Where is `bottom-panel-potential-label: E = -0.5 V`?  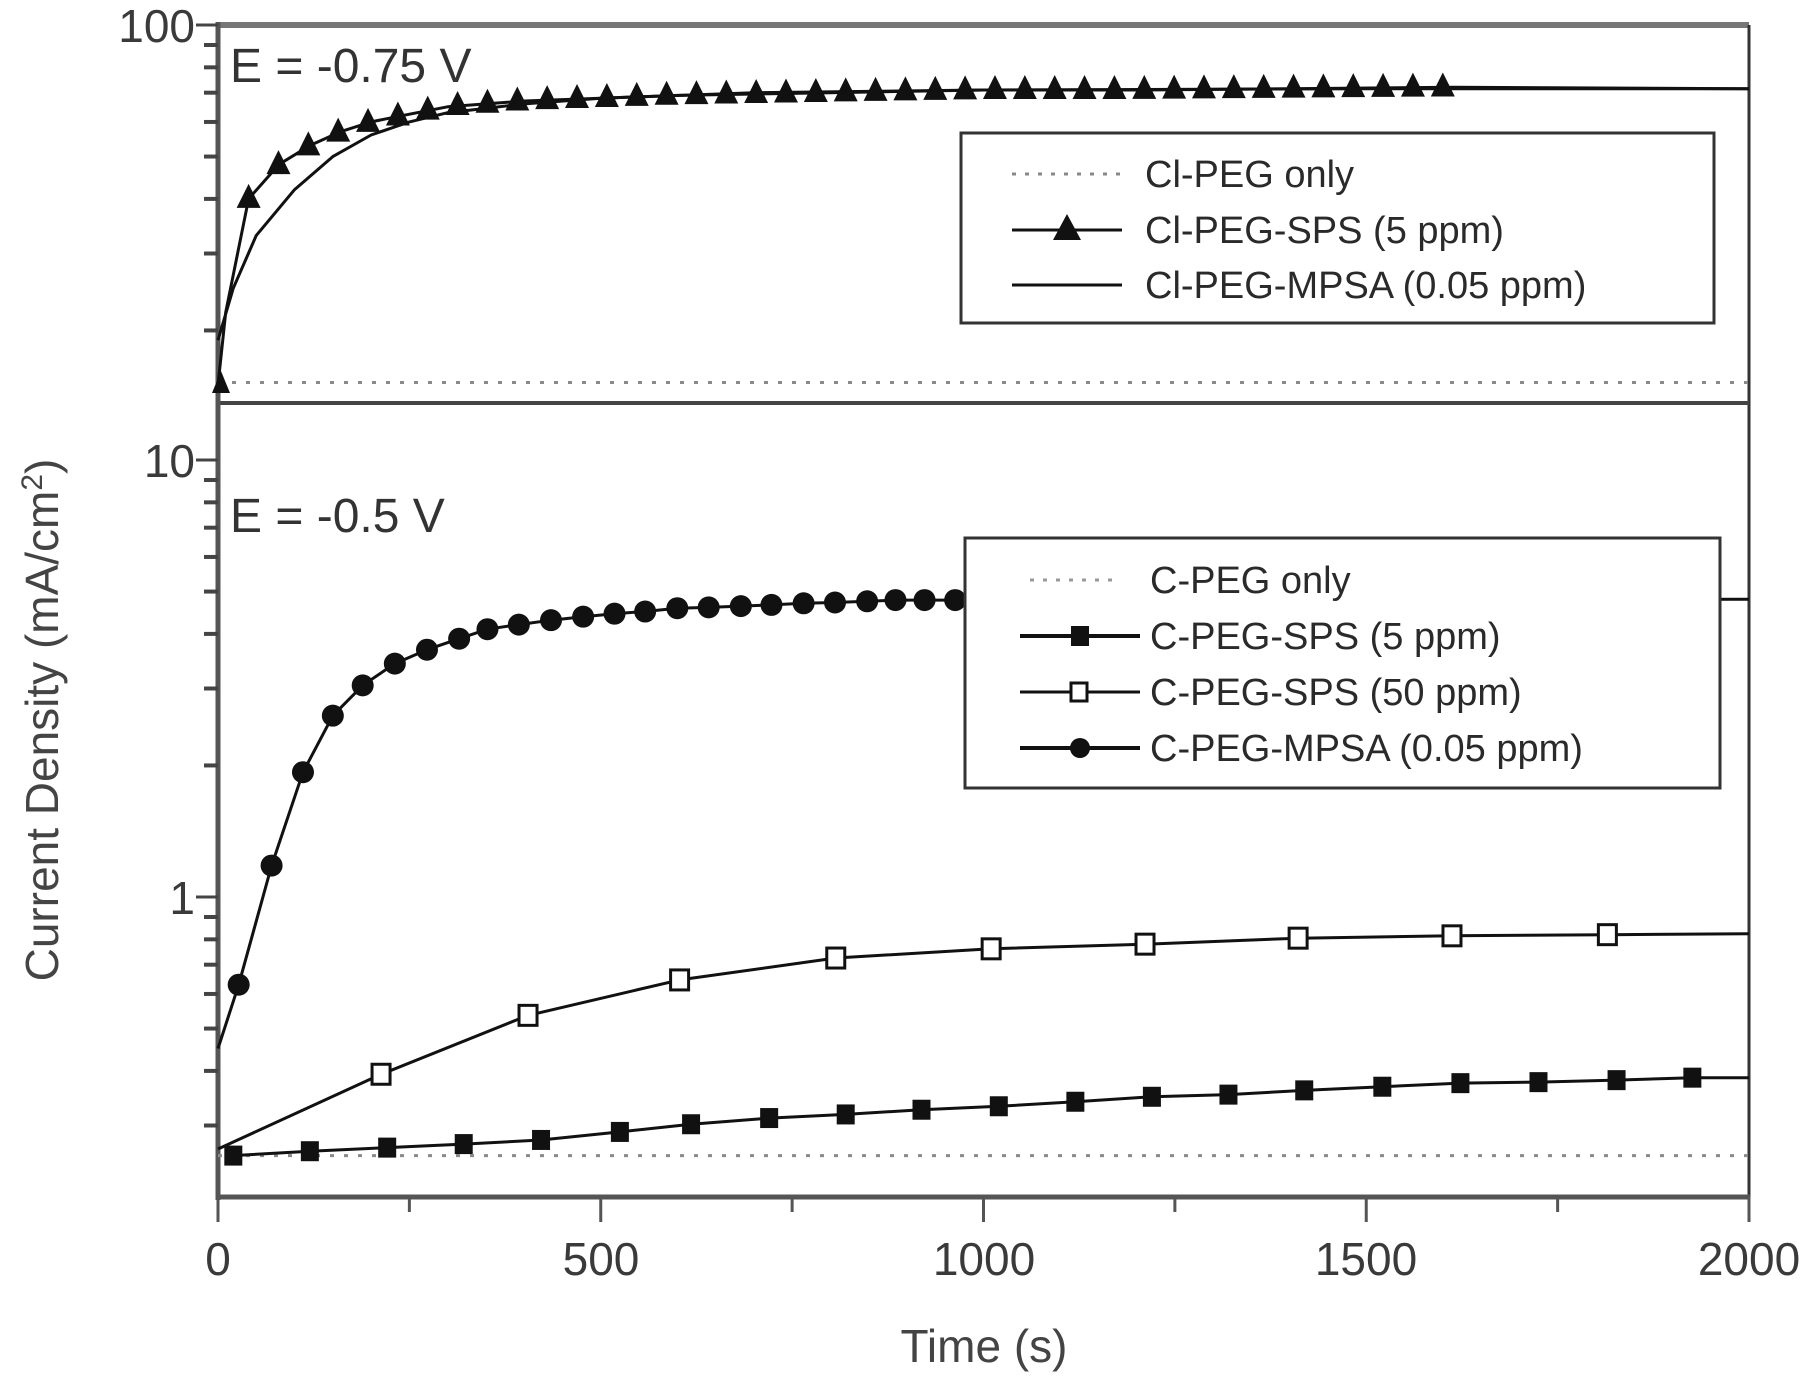 bottom-panel-potential-label: E = -0.5 V is located at coordinates (337, 516).